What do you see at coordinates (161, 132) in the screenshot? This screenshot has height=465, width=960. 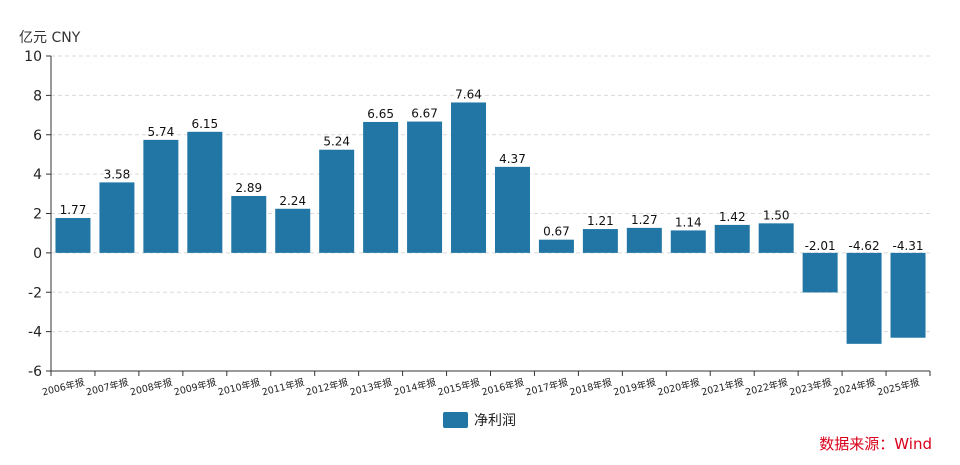 I see `data-label: 5.74` at bounding box center [161, 132].